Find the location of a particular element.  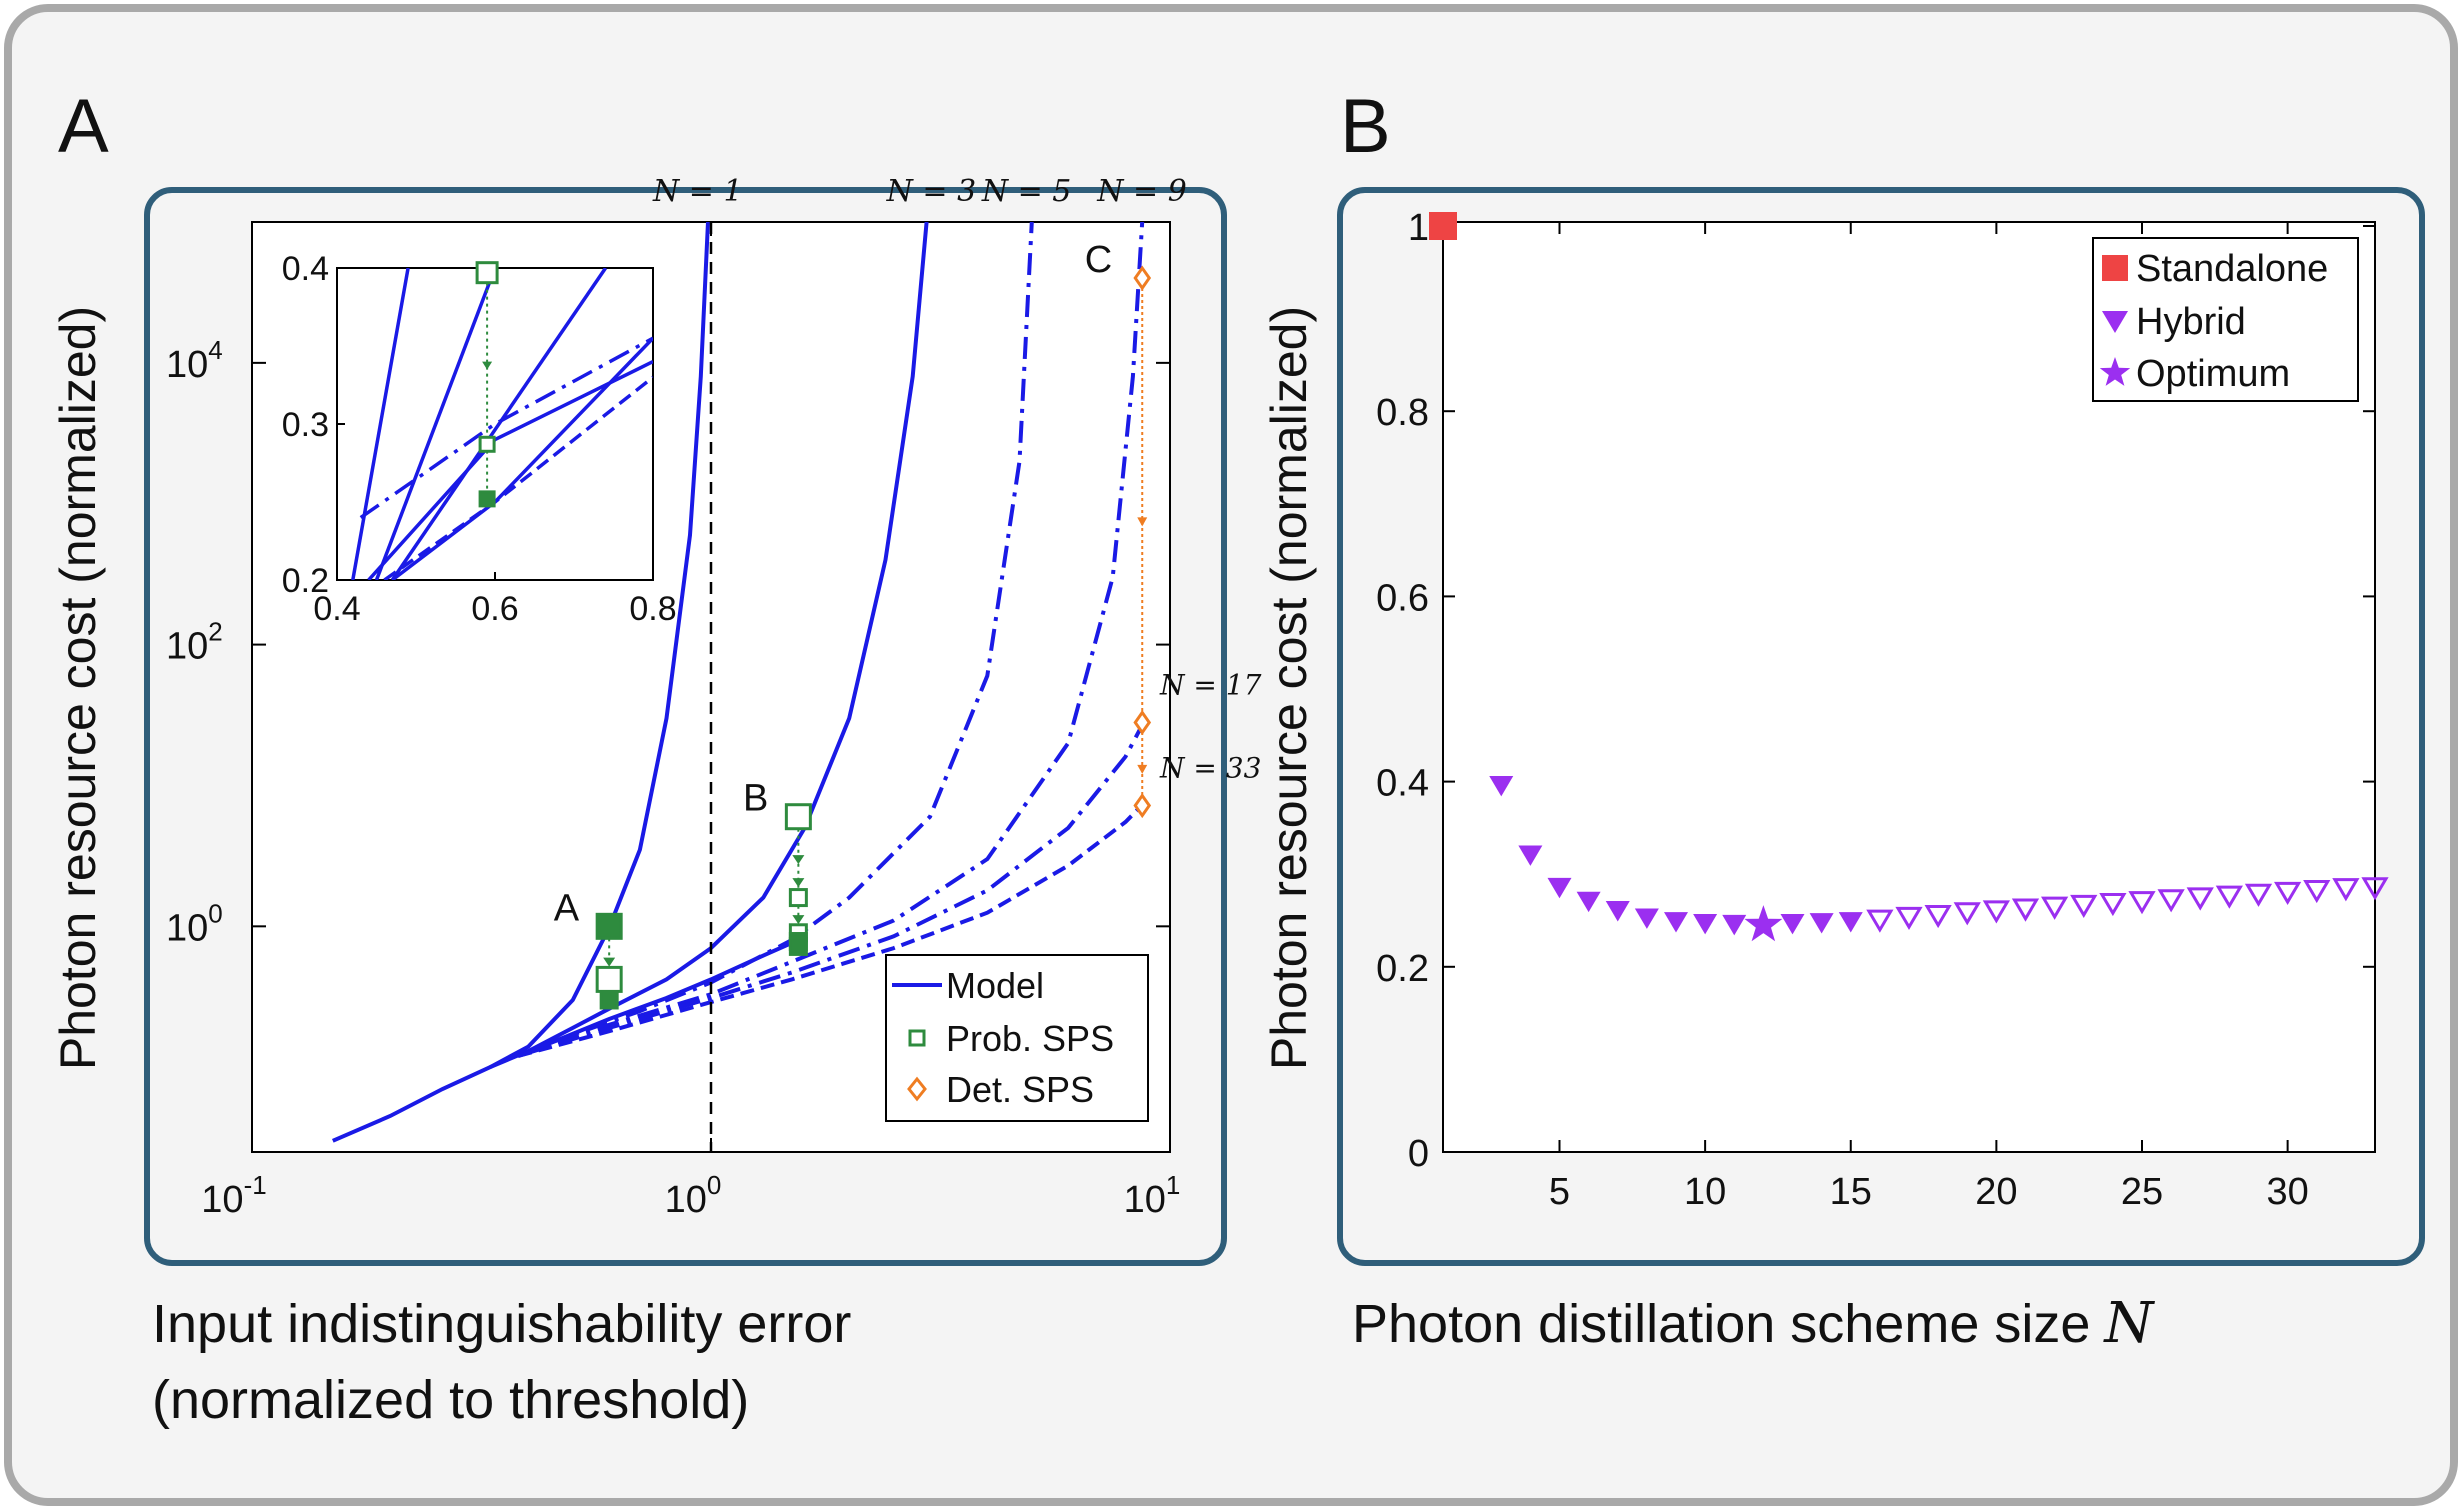

legend-det-marker is located at coordinates (917, 1089).